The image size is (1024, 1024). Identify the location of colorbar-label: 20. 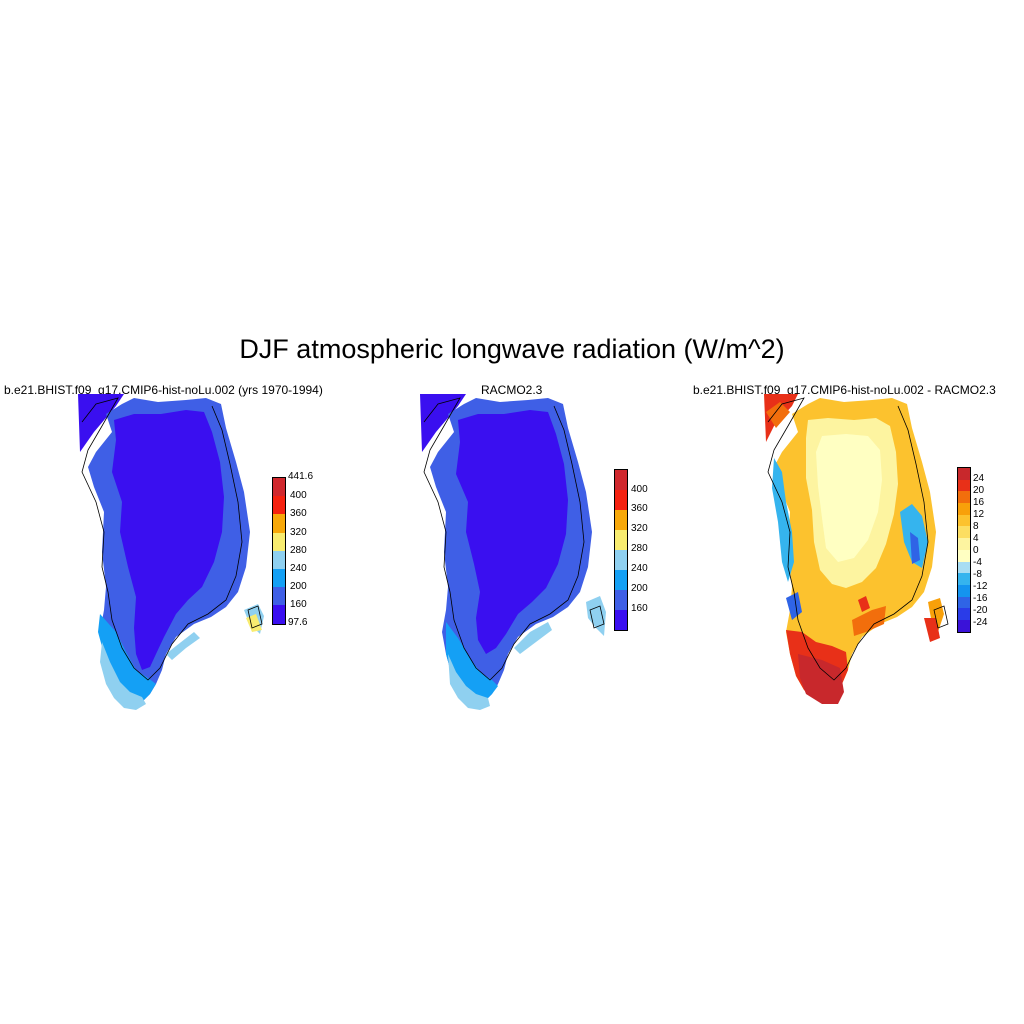
(979, 490).